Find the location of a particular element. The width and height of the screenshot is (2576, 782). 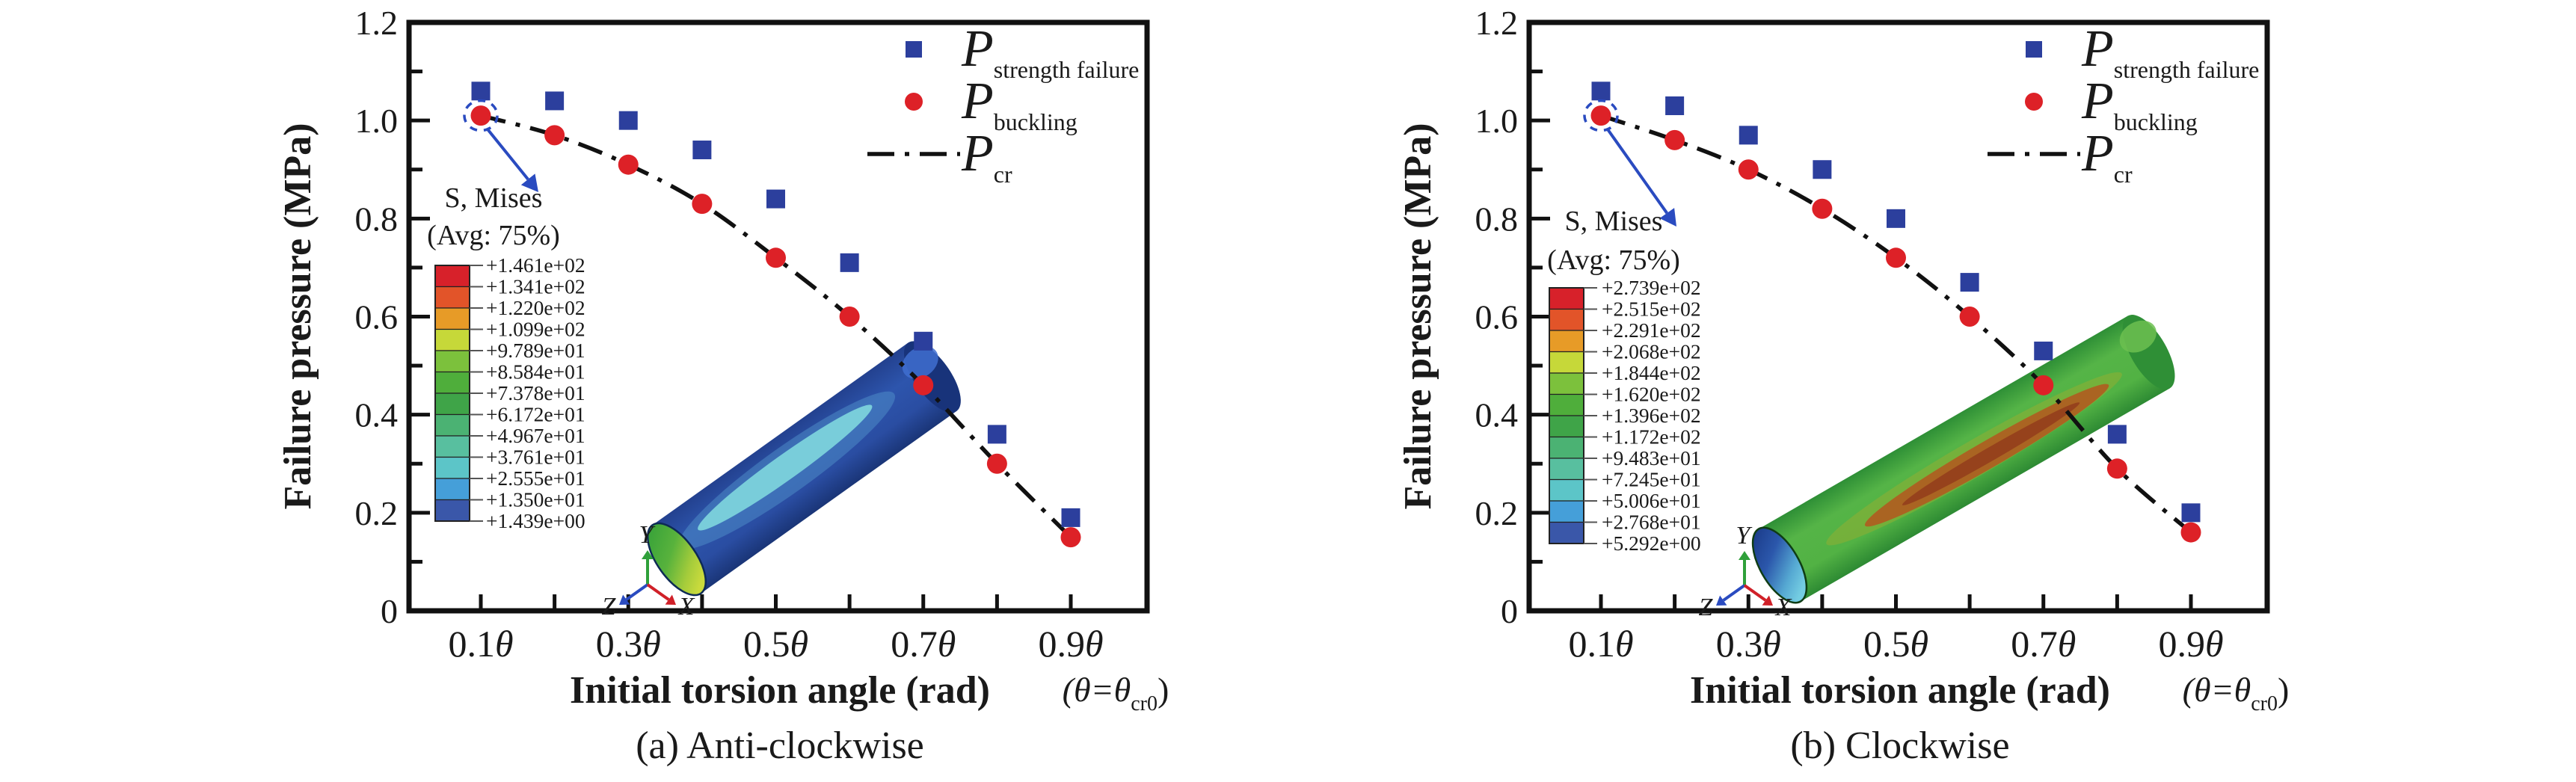

colorbar-tick-label: +2.768e+01 is located at coordinates (1651, 522).